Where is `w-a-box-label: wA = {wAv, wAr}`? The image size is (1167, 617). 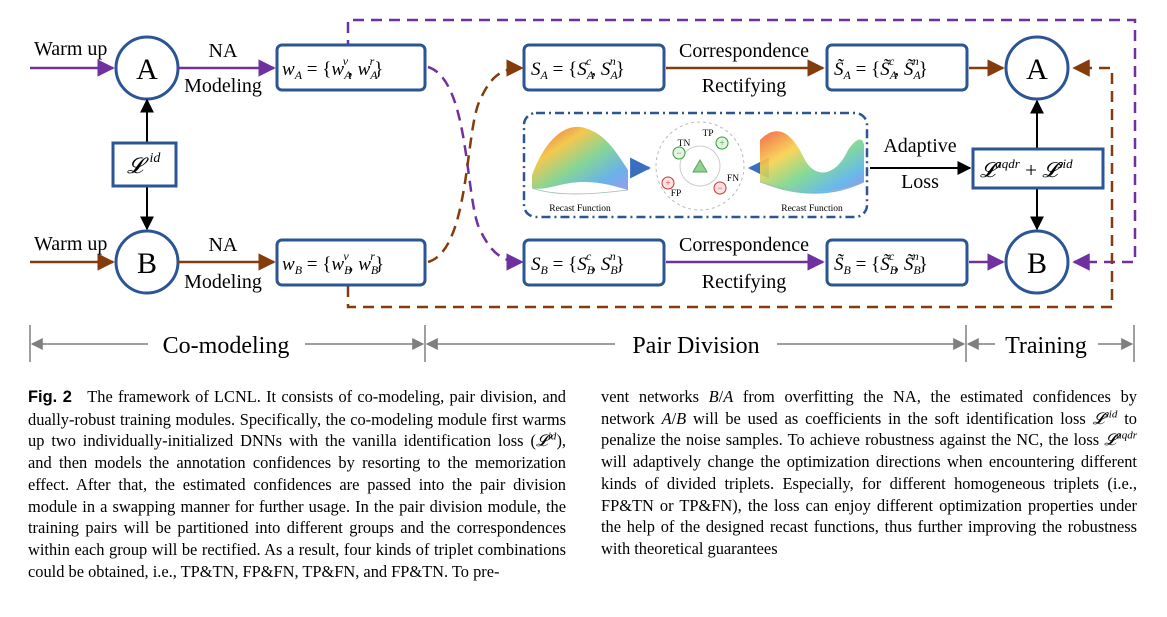 w-a-box-label: wA = {wAv, wAr} is located at coordinates (332, 68).